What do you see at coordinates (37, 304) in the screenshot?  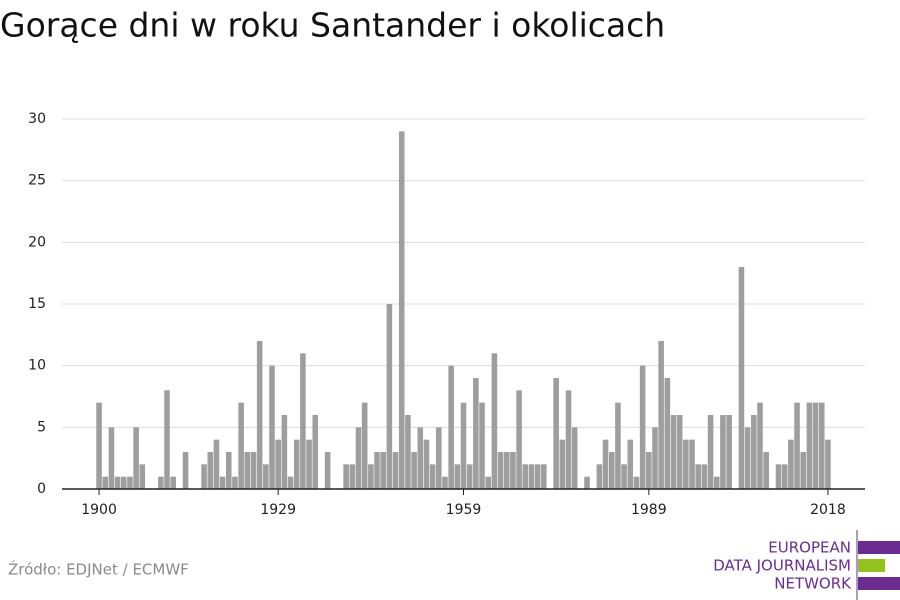 I see `y-tick-label: 15` at bounding box center [37, 304].